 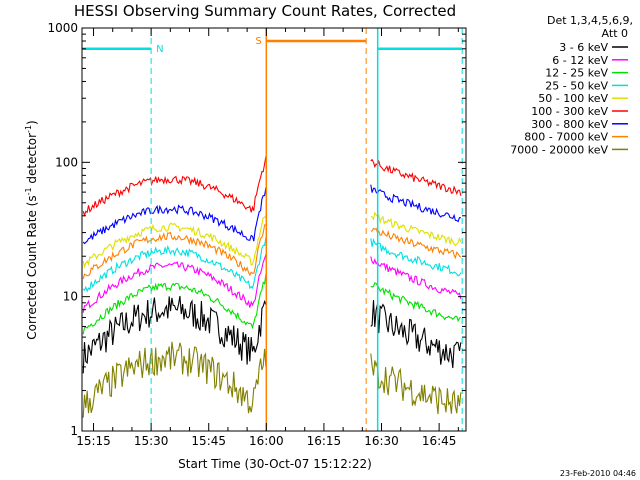 I want to click on x-axis-label: Start Time (30-Oct-07 15:12:22), so click(x=275, y=464).